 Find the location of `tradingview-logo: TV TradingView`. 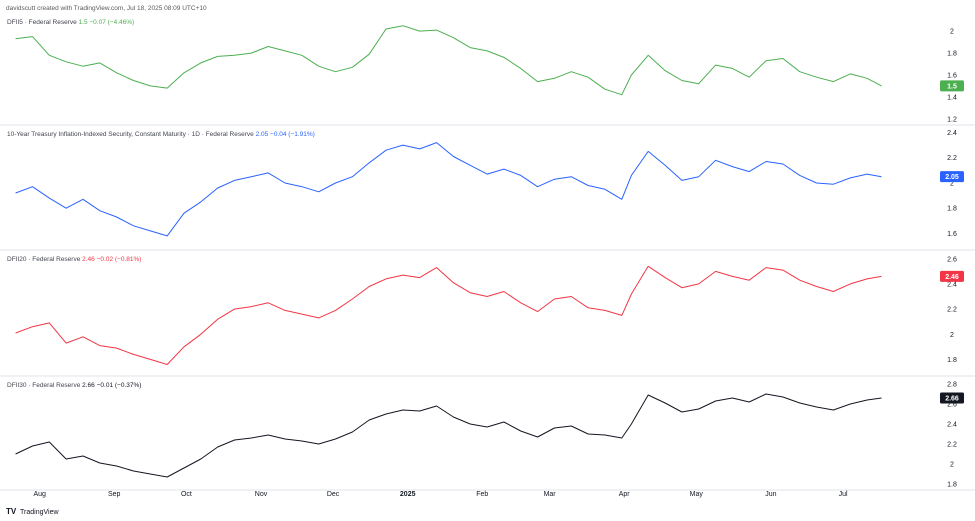

tradingview-logo: TV TradingView is located at coordinates (32, 511).